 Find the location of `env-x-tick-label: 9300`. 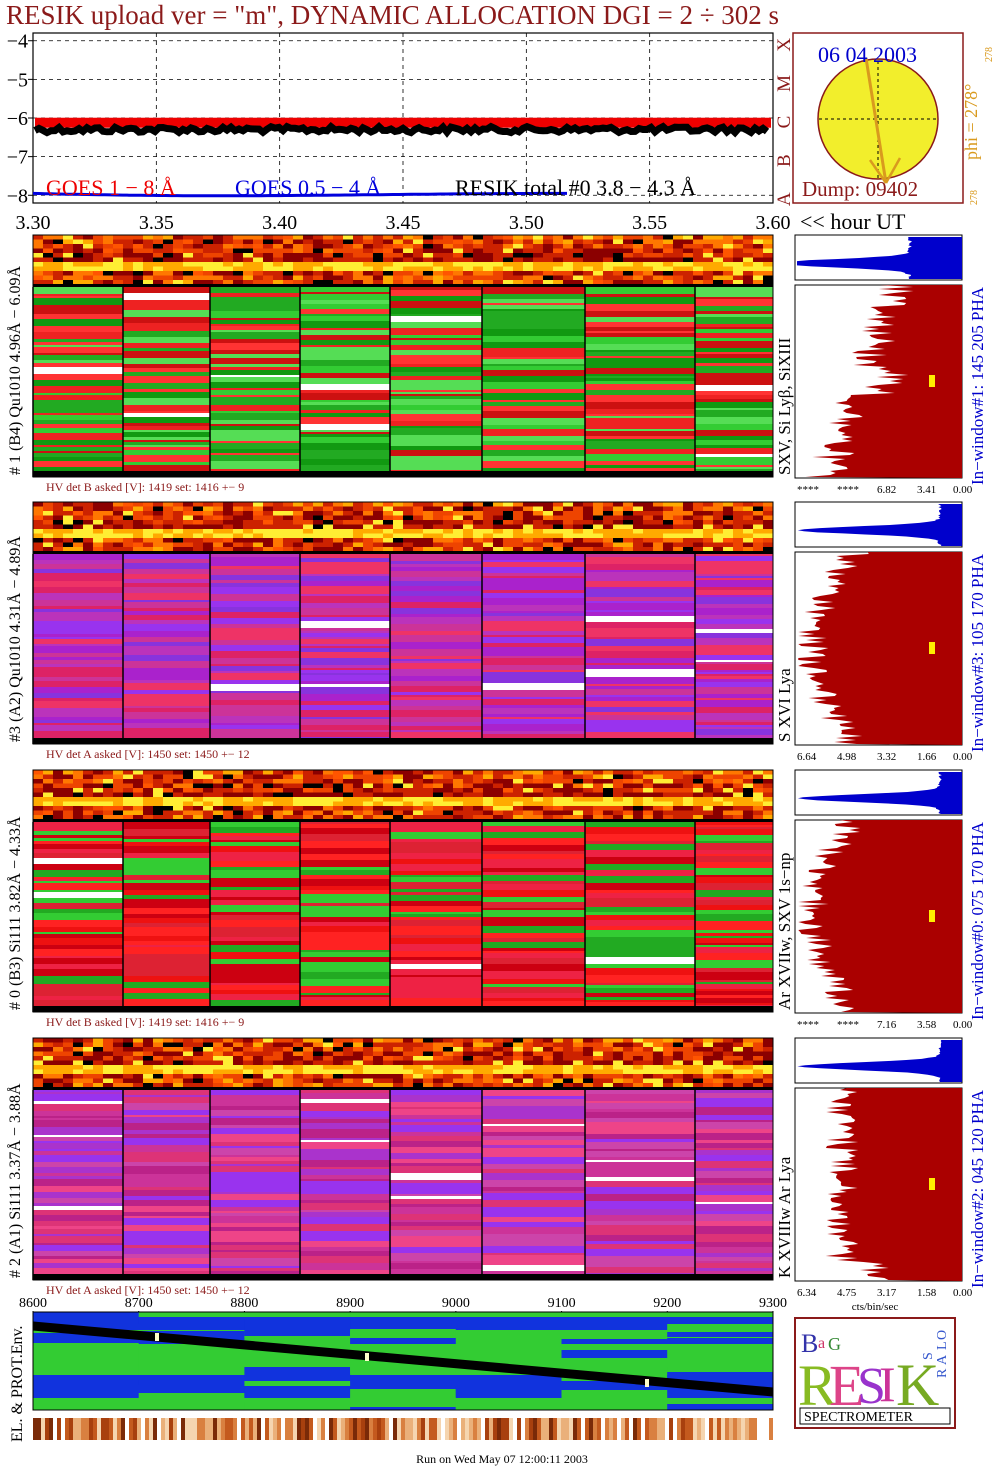

env-x-tick-label: 9300 is located at coordinates (773, 1303).